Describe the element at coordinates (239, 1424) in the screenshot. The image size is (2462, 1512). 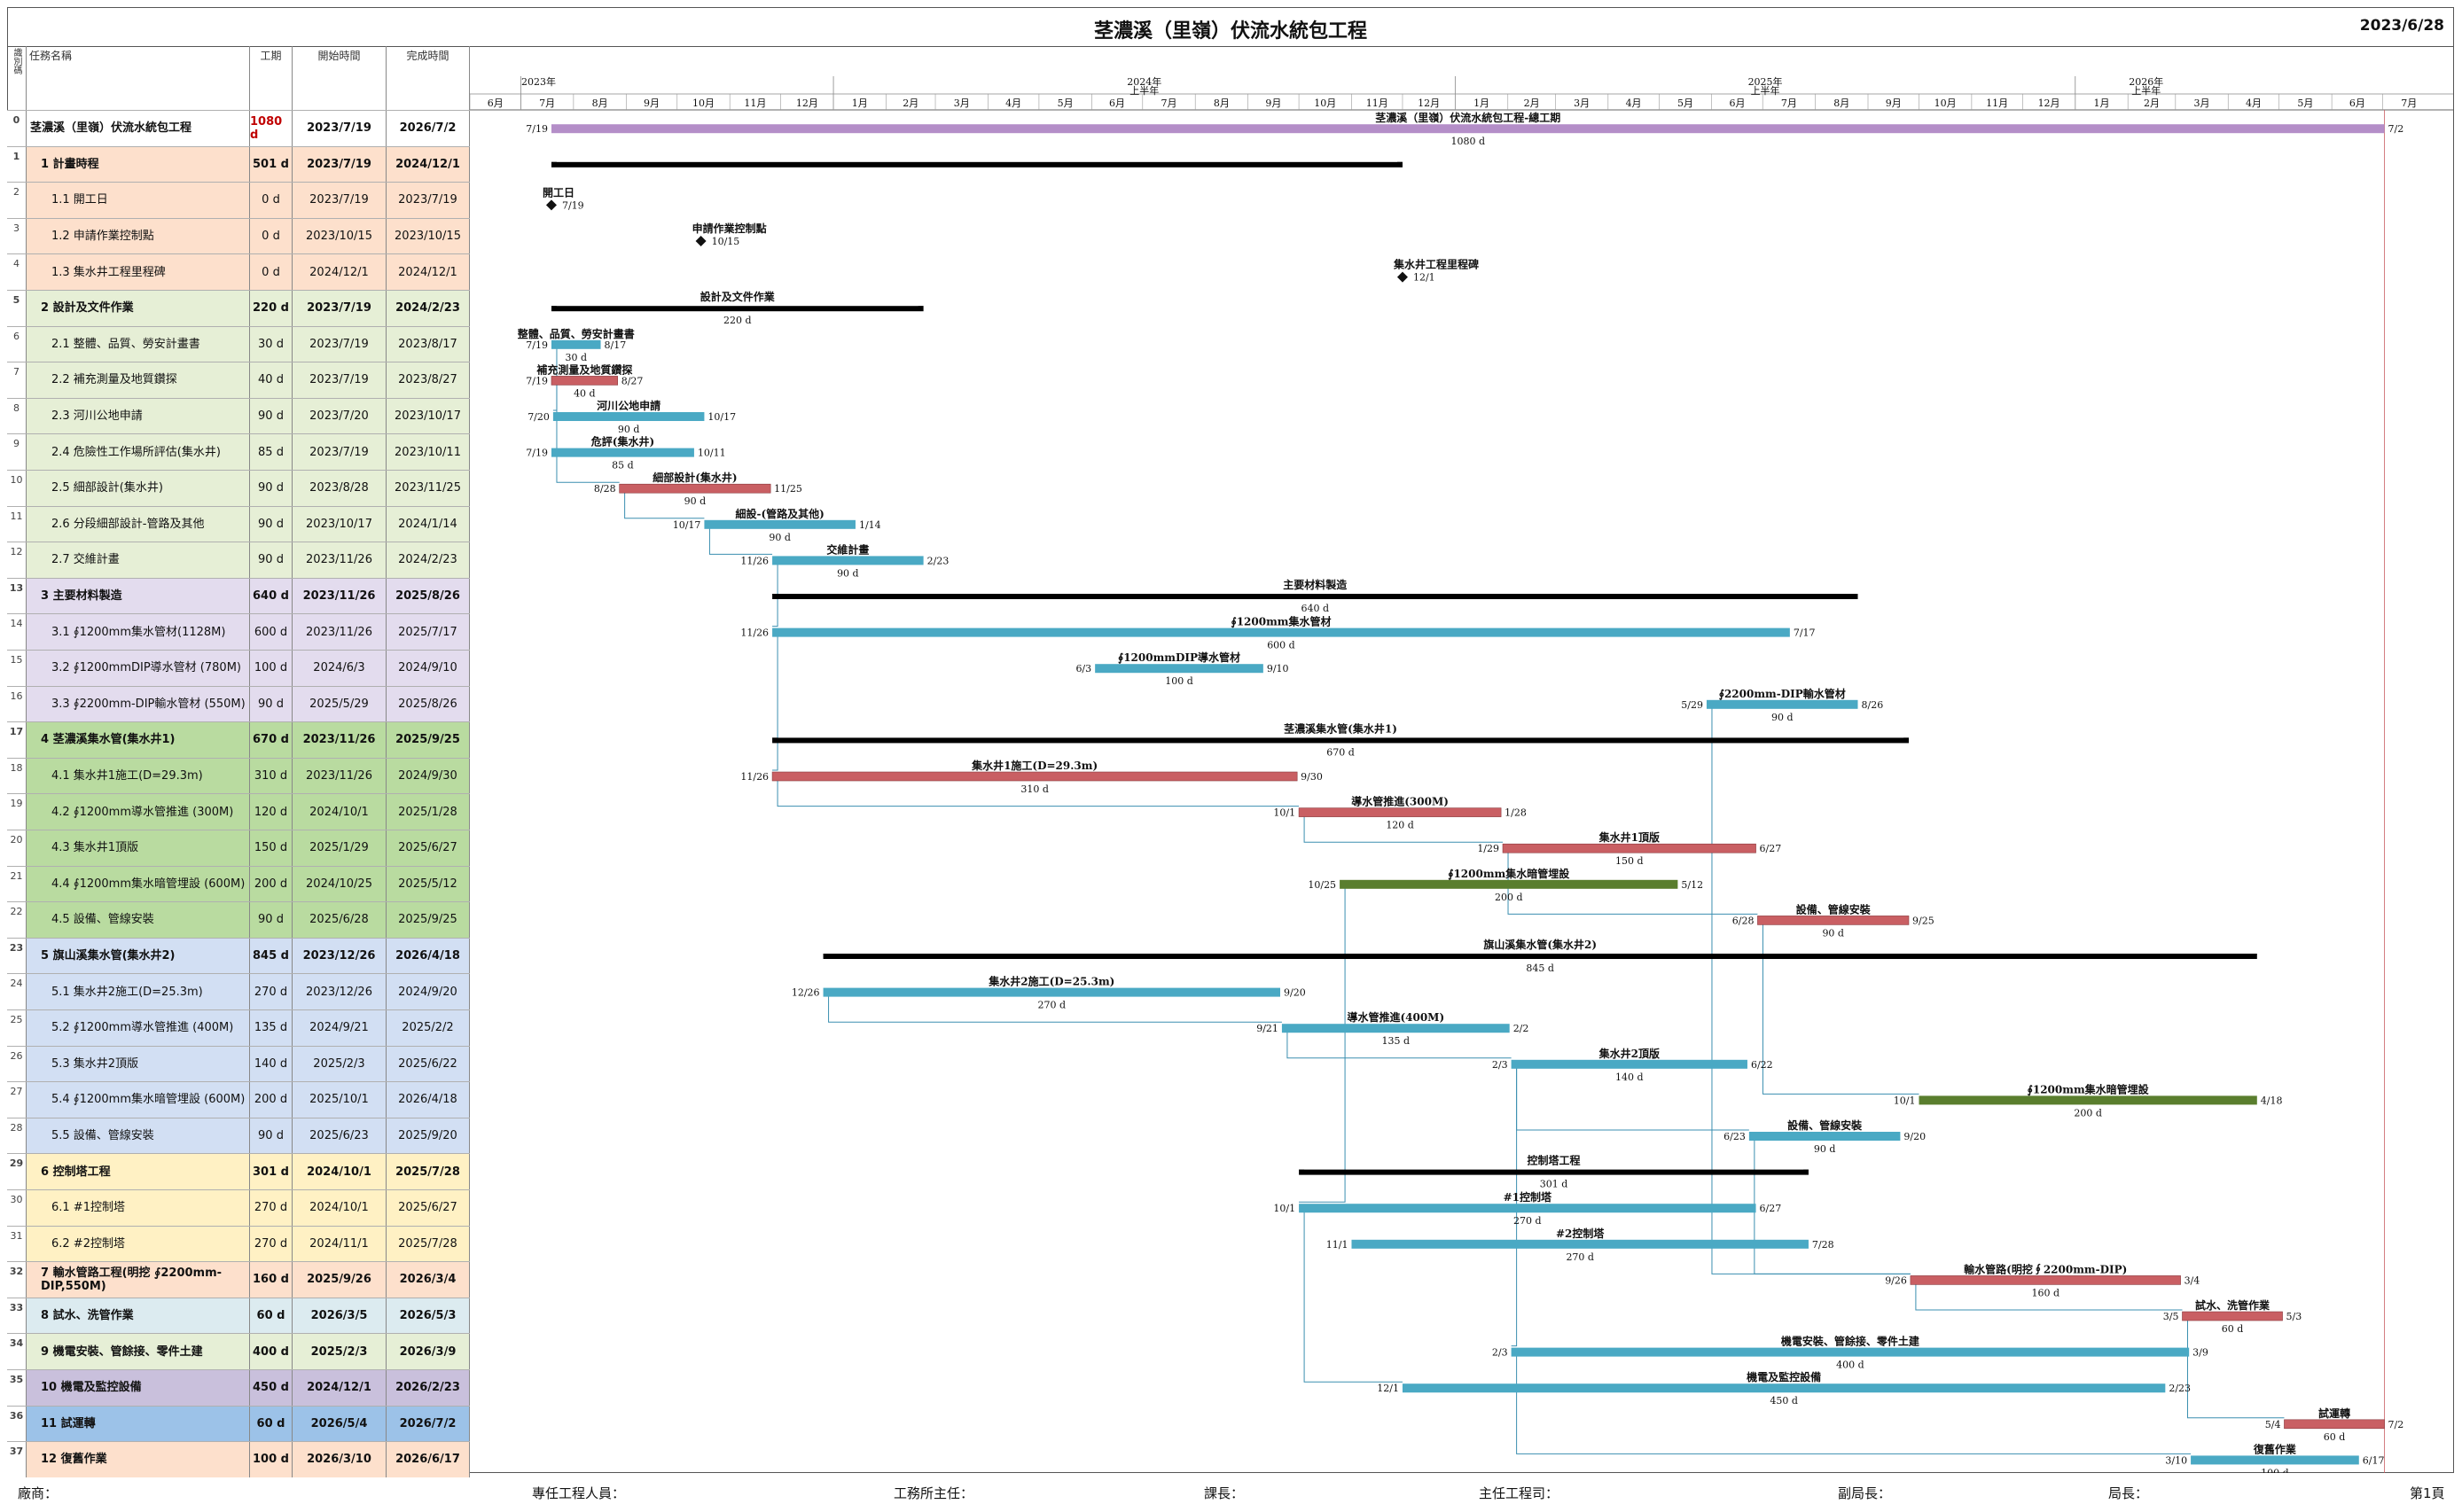
I see `task-row: 36 11 試運轉 60 d 2026/5/4 2026/7/2` at that location.